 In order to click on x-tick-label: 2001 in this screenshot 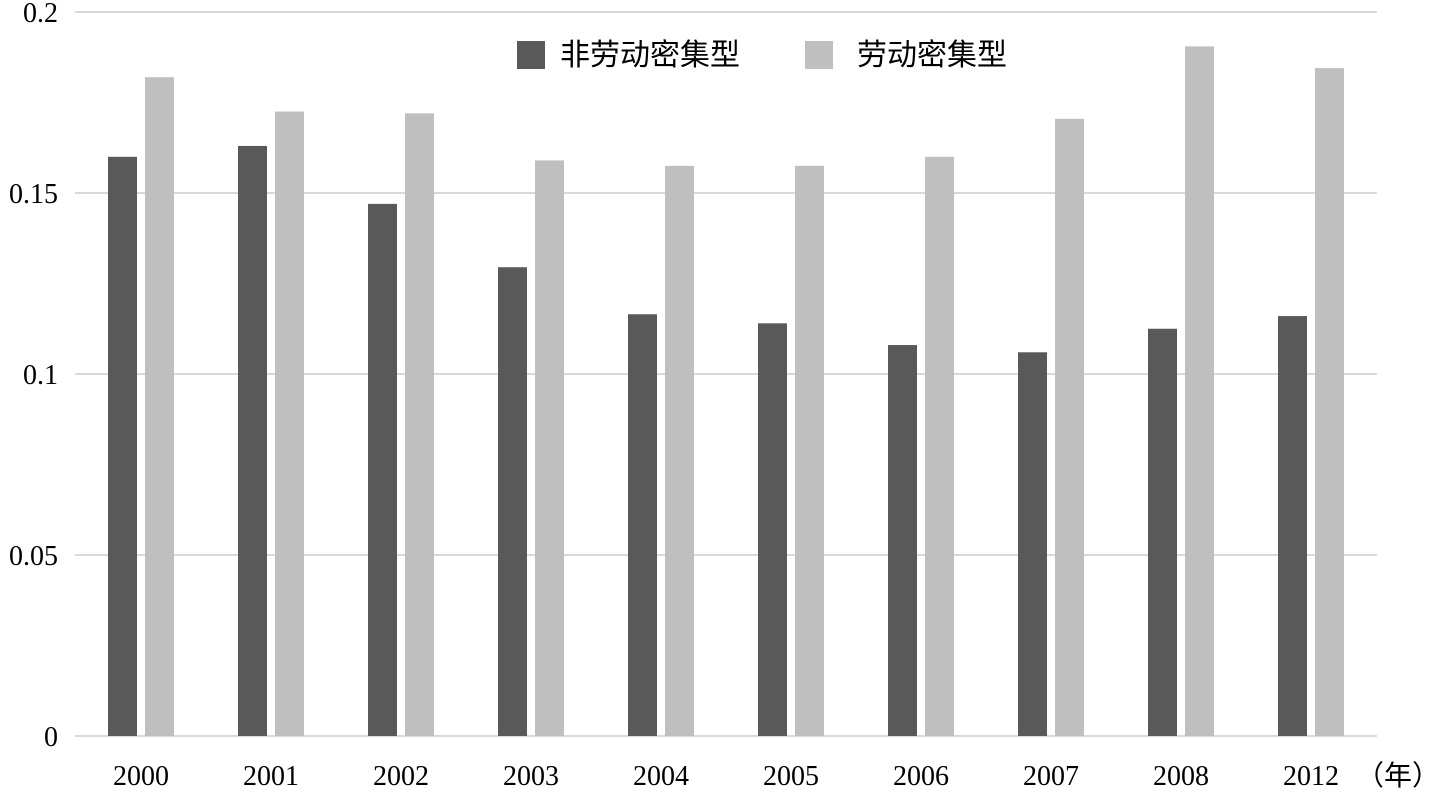, I will do `click(271, 776)`.